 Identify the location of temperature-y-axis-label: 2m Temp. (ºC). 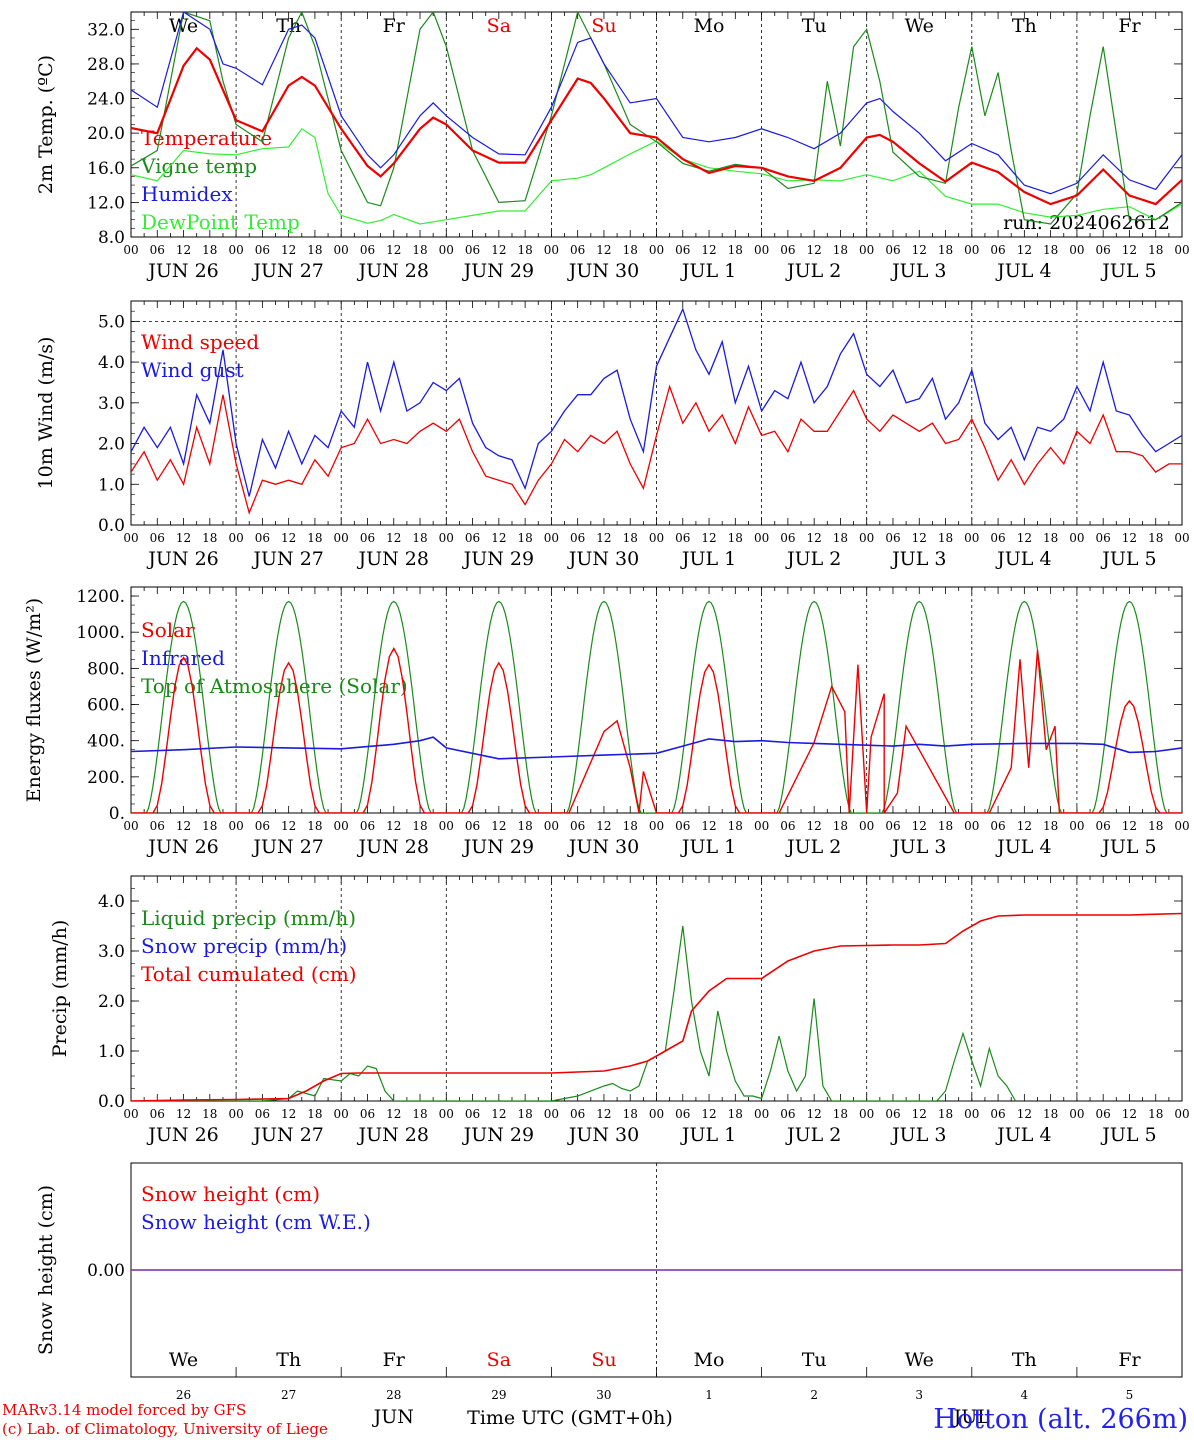
(46, 124).